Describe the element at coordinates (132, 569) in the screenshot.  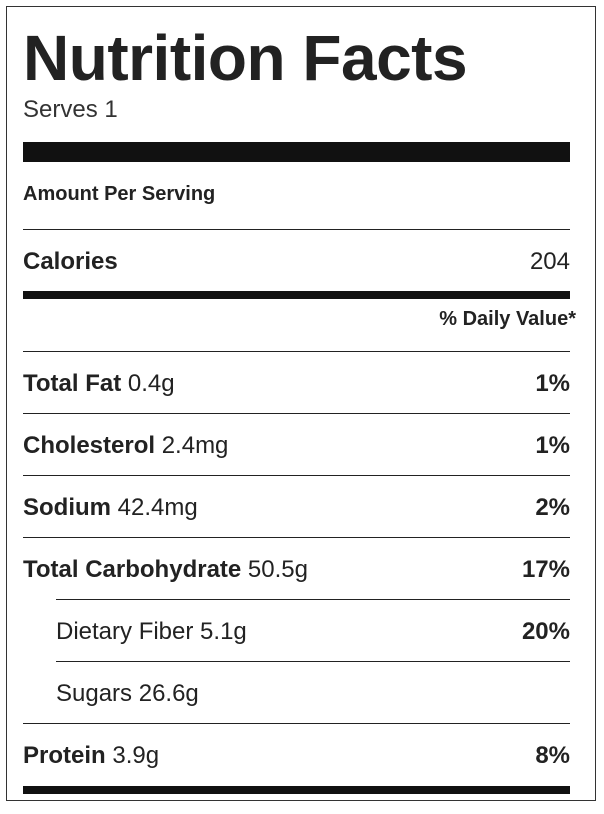
I see `nutrient-name: Total Carbohydrate` at that location.